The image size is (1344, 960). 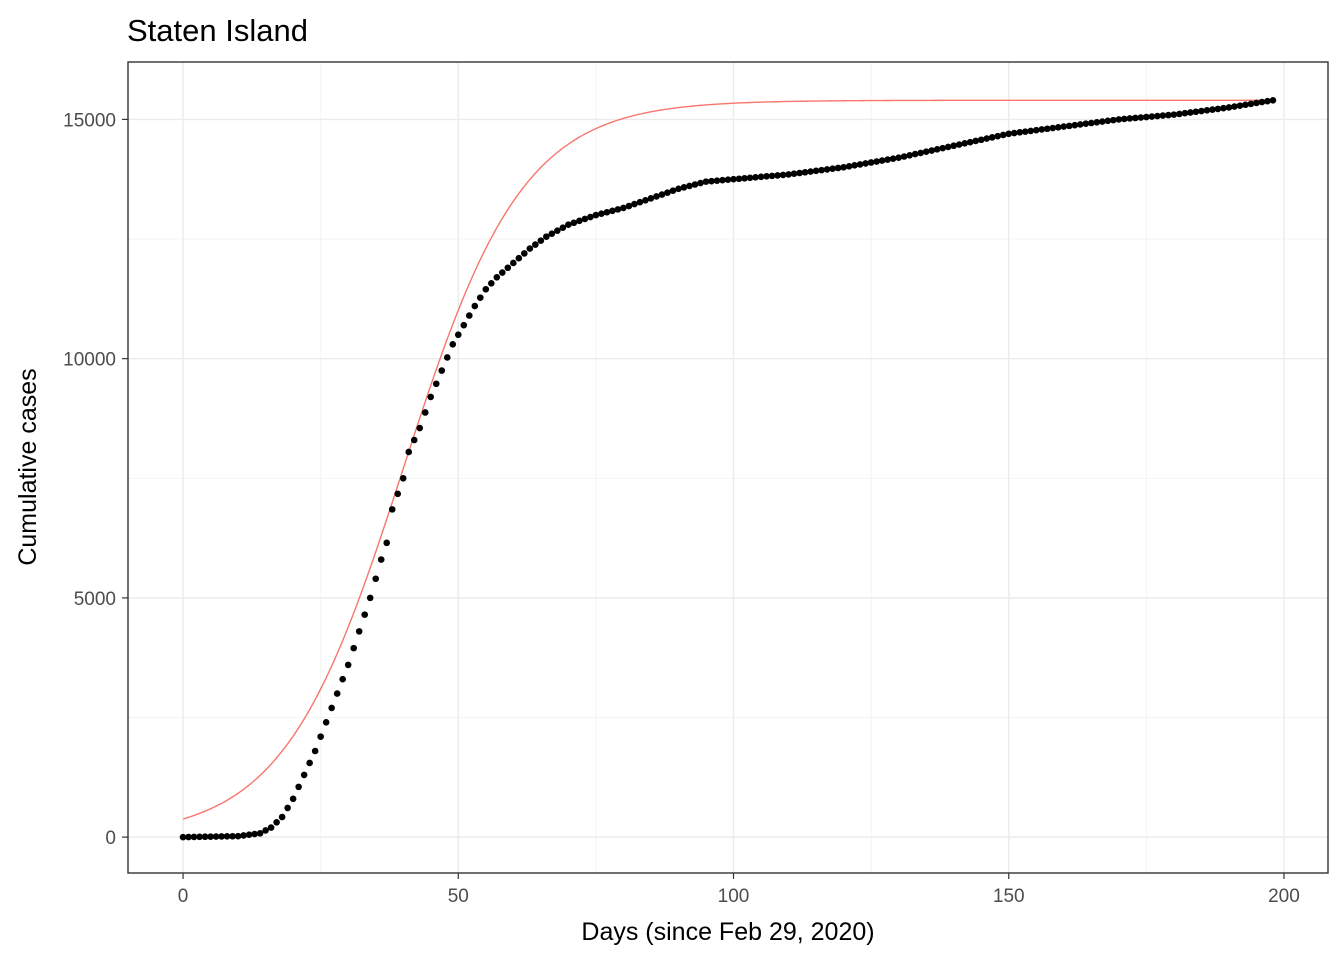 What do you see at coordinates (1009, 896) in the screenshot?
I see `x-tick-label: 150` at bounding box center [1009, 896].